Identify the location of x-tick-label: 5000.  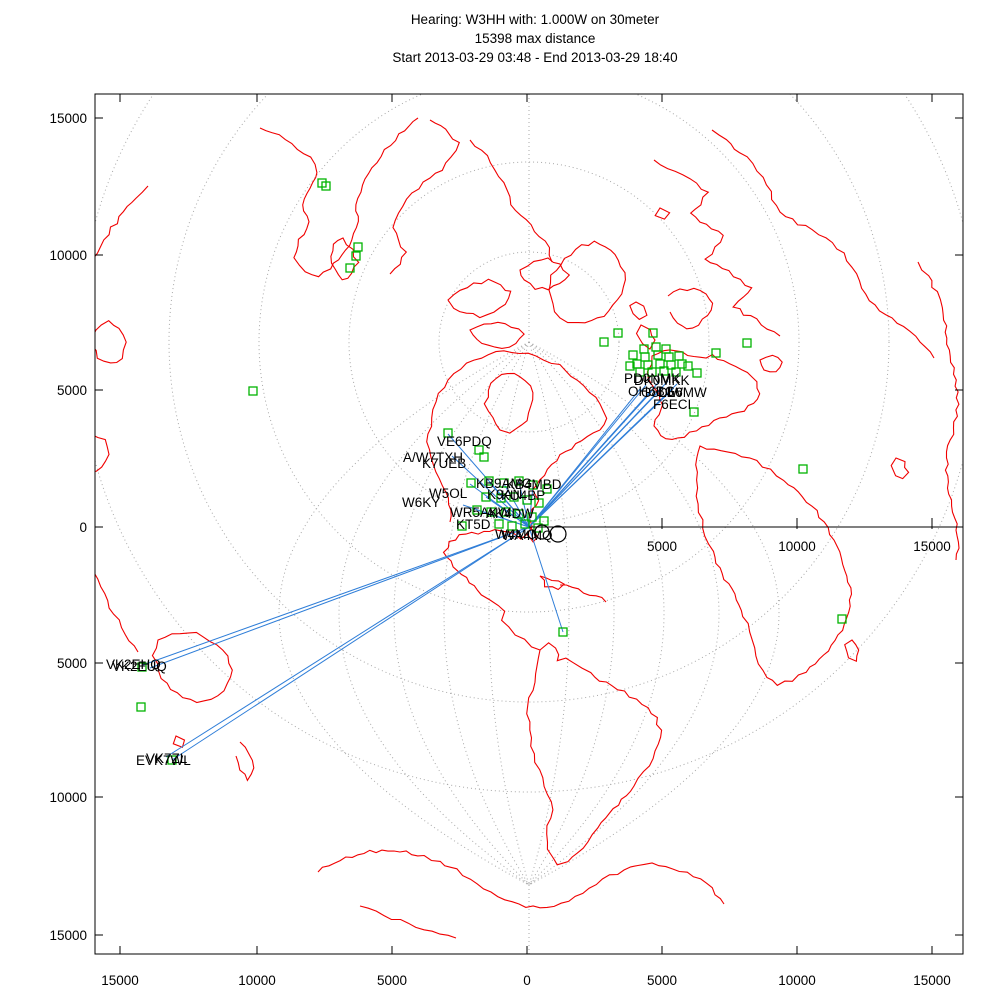
(662, 980).